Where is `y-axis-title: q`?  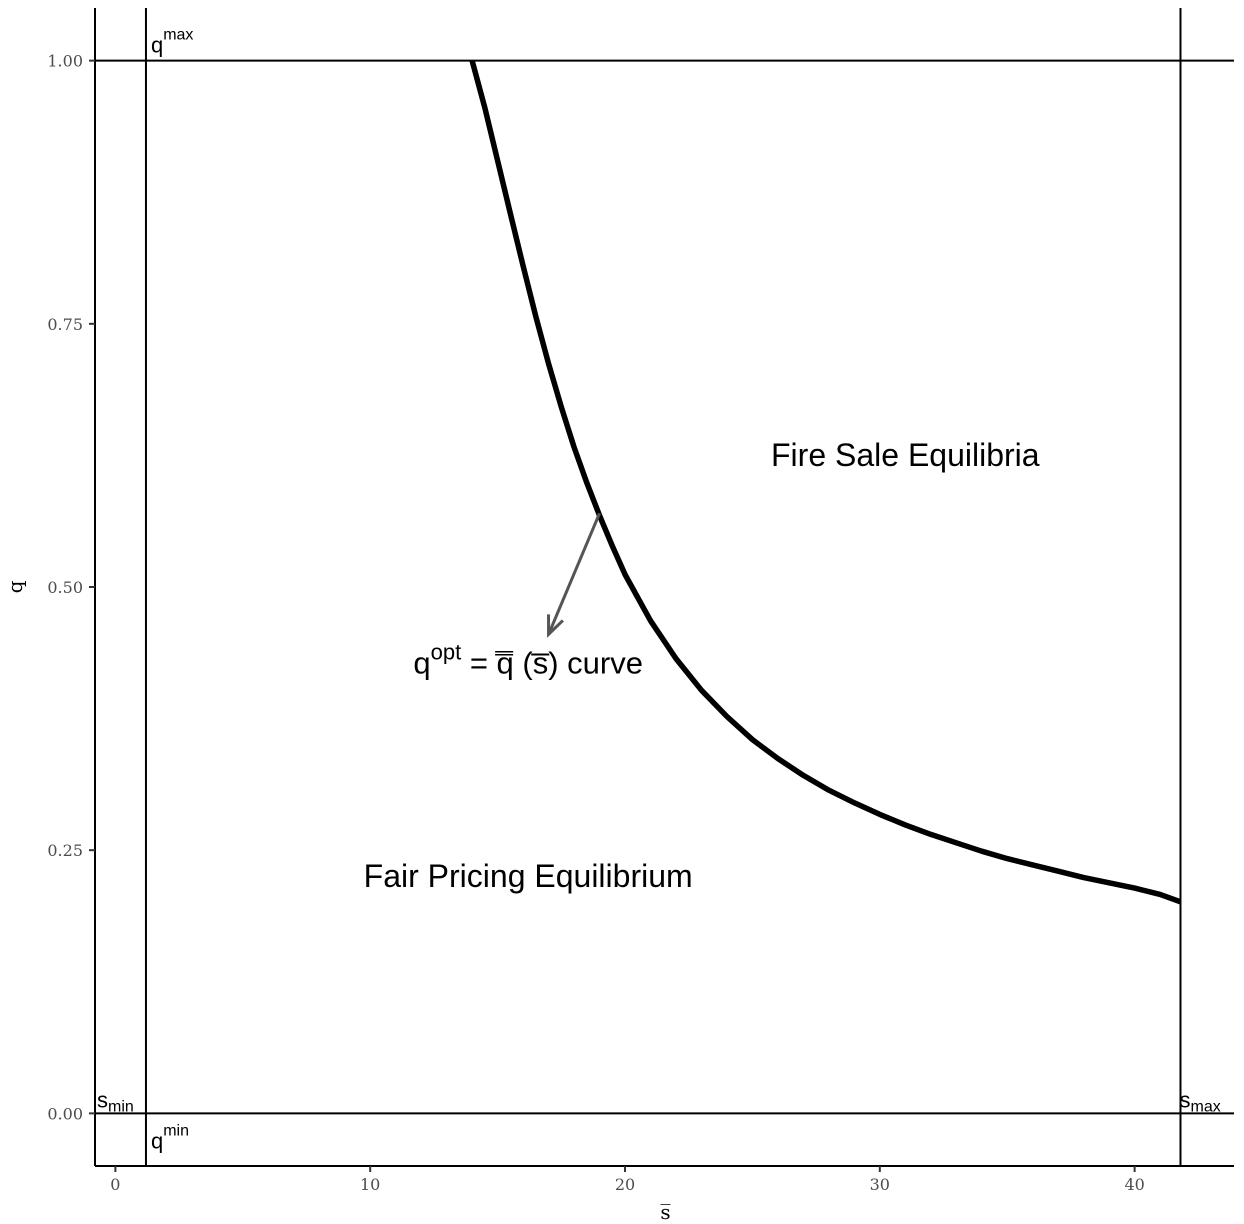
y-axis-title: q is located at coordinates (15, 586).